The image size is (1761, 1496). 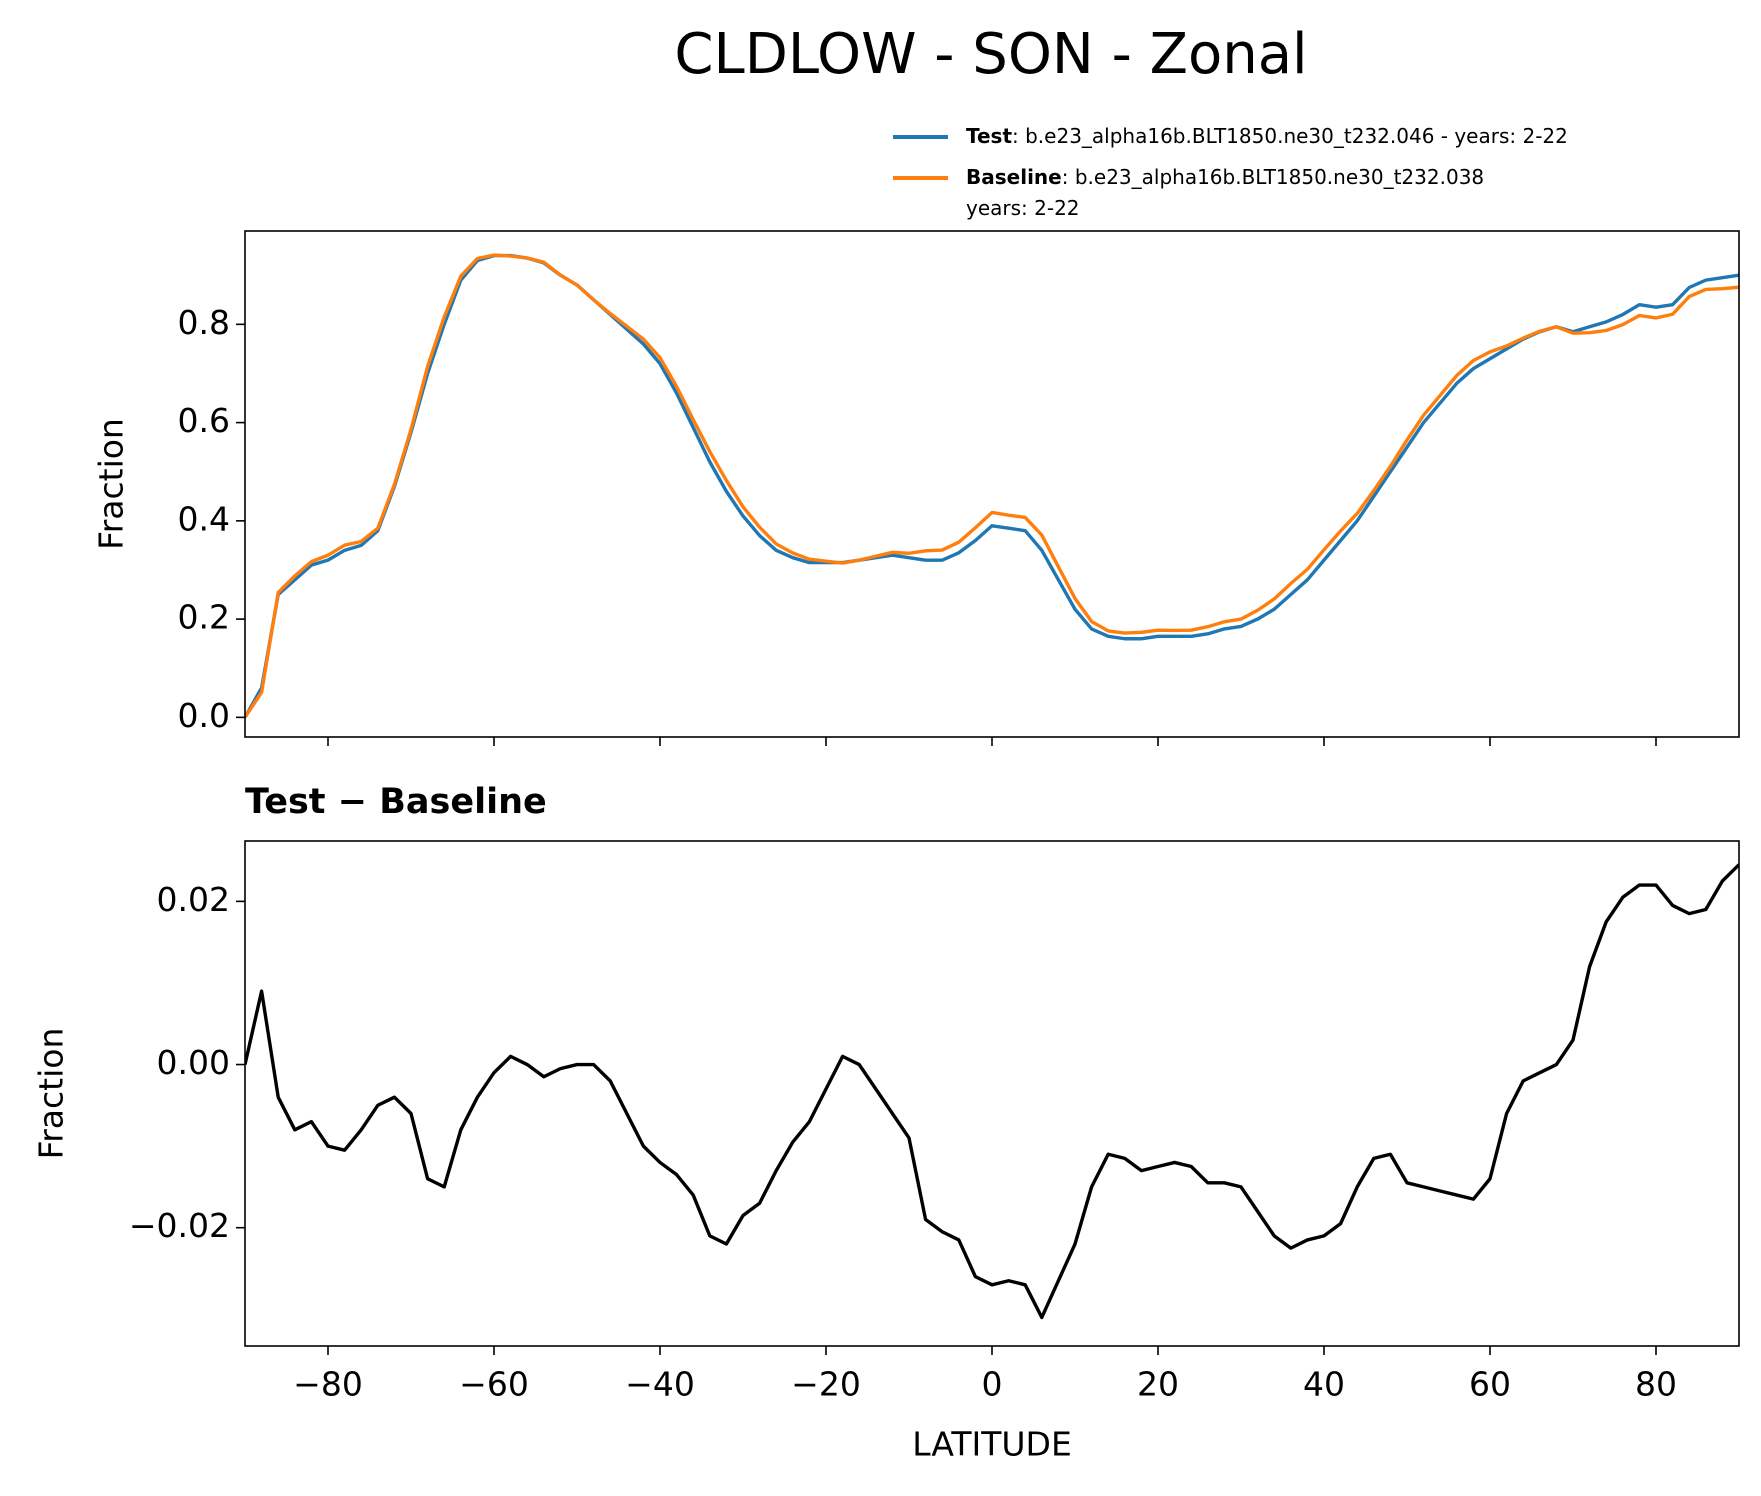 What do you see at coordinates (660, 1384) in the screenshot?
I see `x-tick-label: −40` at bounding box center [660, 1384].